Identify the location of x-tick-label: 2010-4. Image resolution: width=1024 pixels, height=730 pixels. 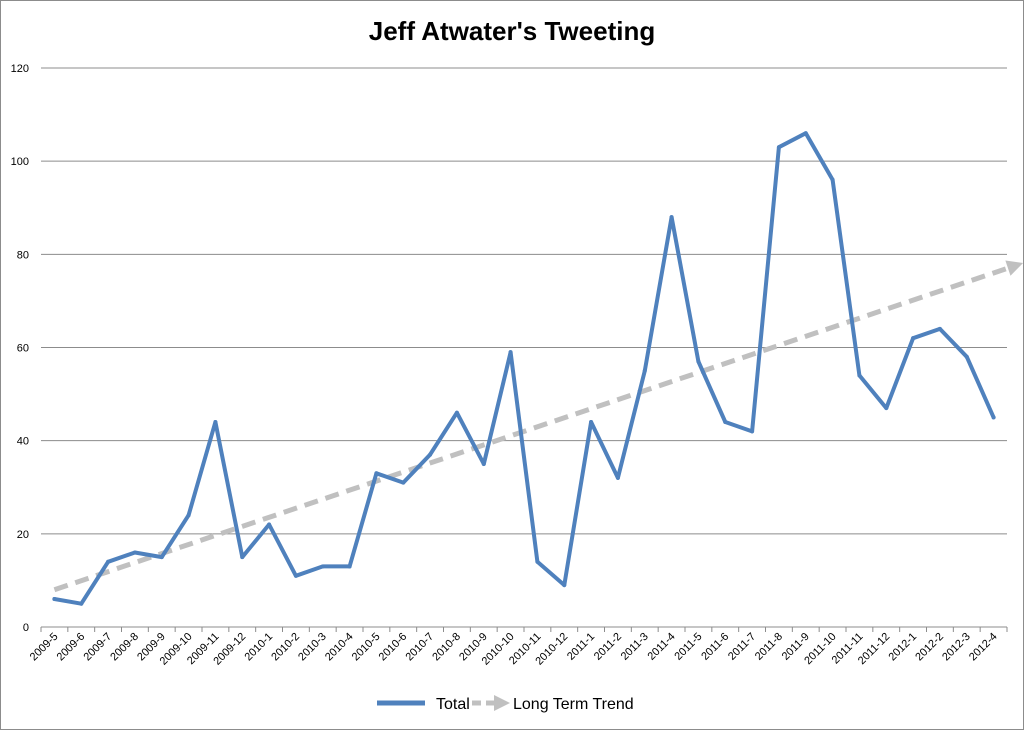
(339, 647).